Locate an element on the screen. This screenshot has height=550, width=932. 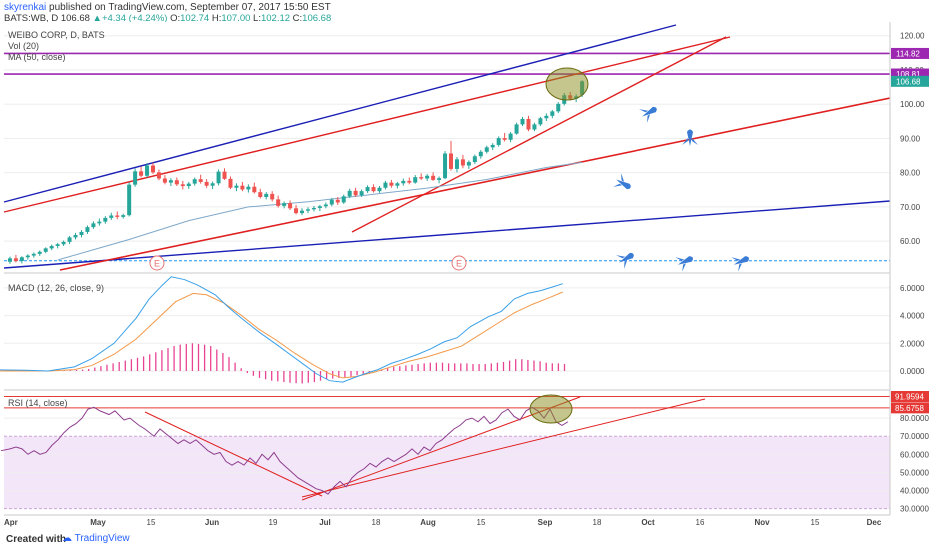
rocket-icon is located at coordinates (690, 137).